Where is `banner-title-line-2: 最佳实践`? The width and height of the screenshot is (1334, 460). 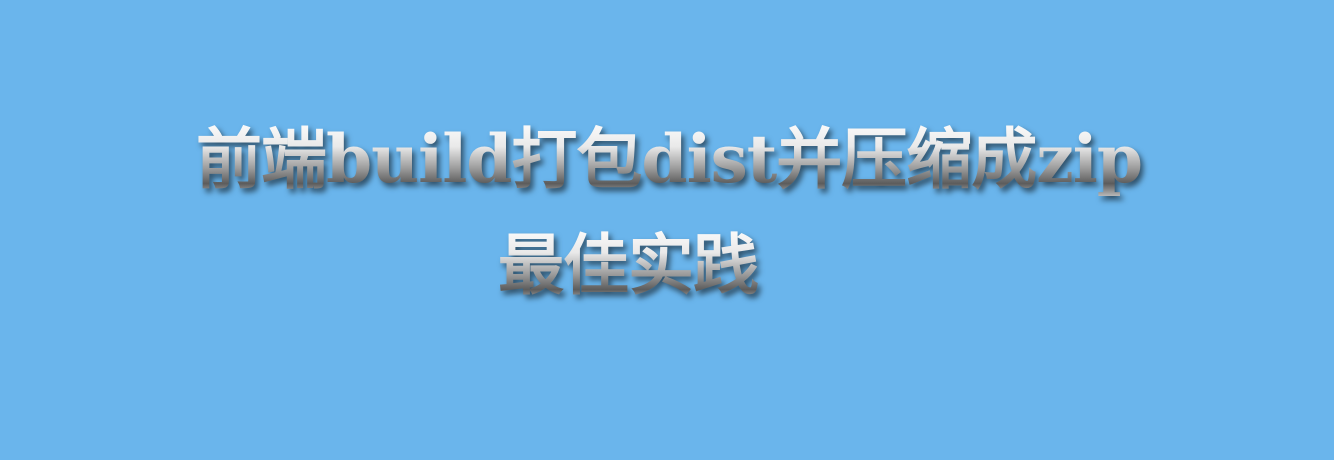 banner-title-line-2: 最佳实践 is located at coordinates (628, 265).